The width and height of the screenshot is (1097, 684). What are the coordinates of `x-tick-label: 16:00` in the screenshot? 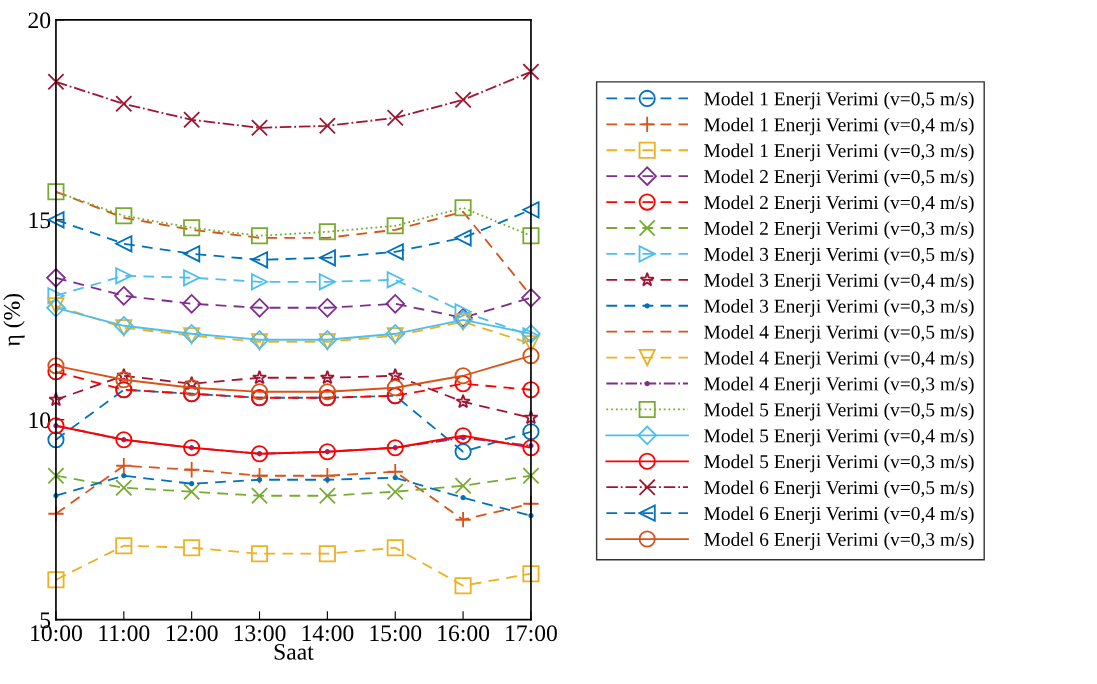 It's located at (464, 633).